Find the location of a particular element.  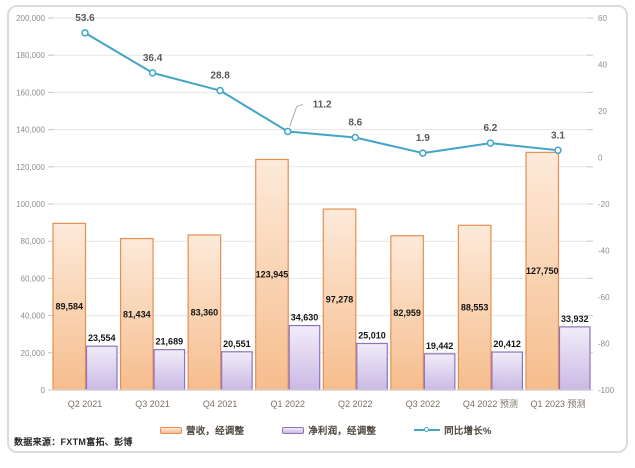

y-axis-right-label: -60 is located at coordinates (604, 297).